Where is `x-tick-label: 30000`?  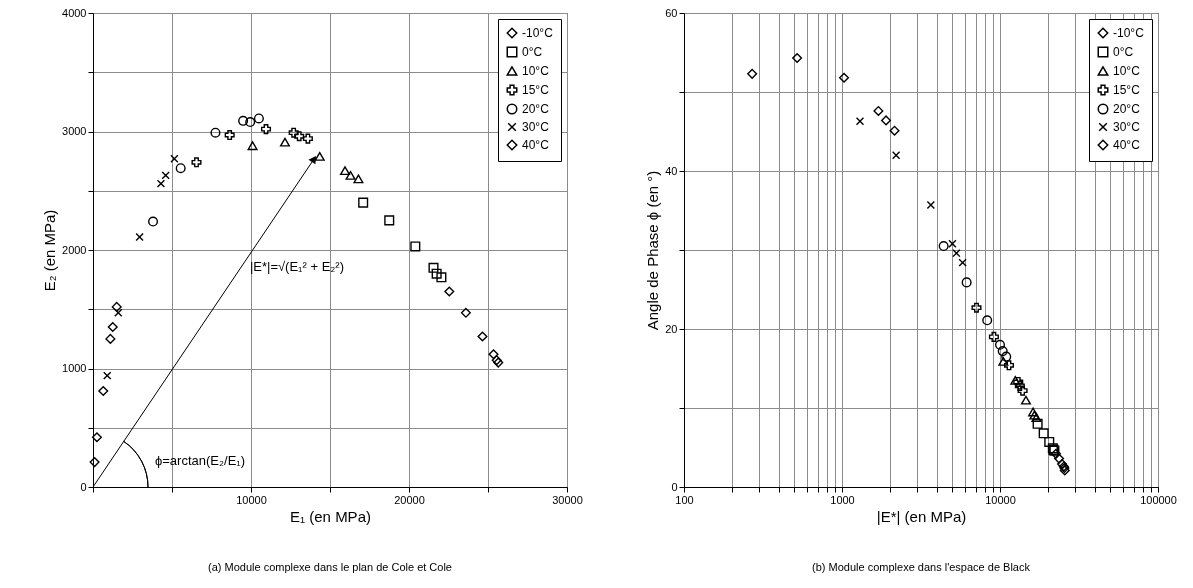 x-tick-label: 30000 is located at coordinates (567, 499).